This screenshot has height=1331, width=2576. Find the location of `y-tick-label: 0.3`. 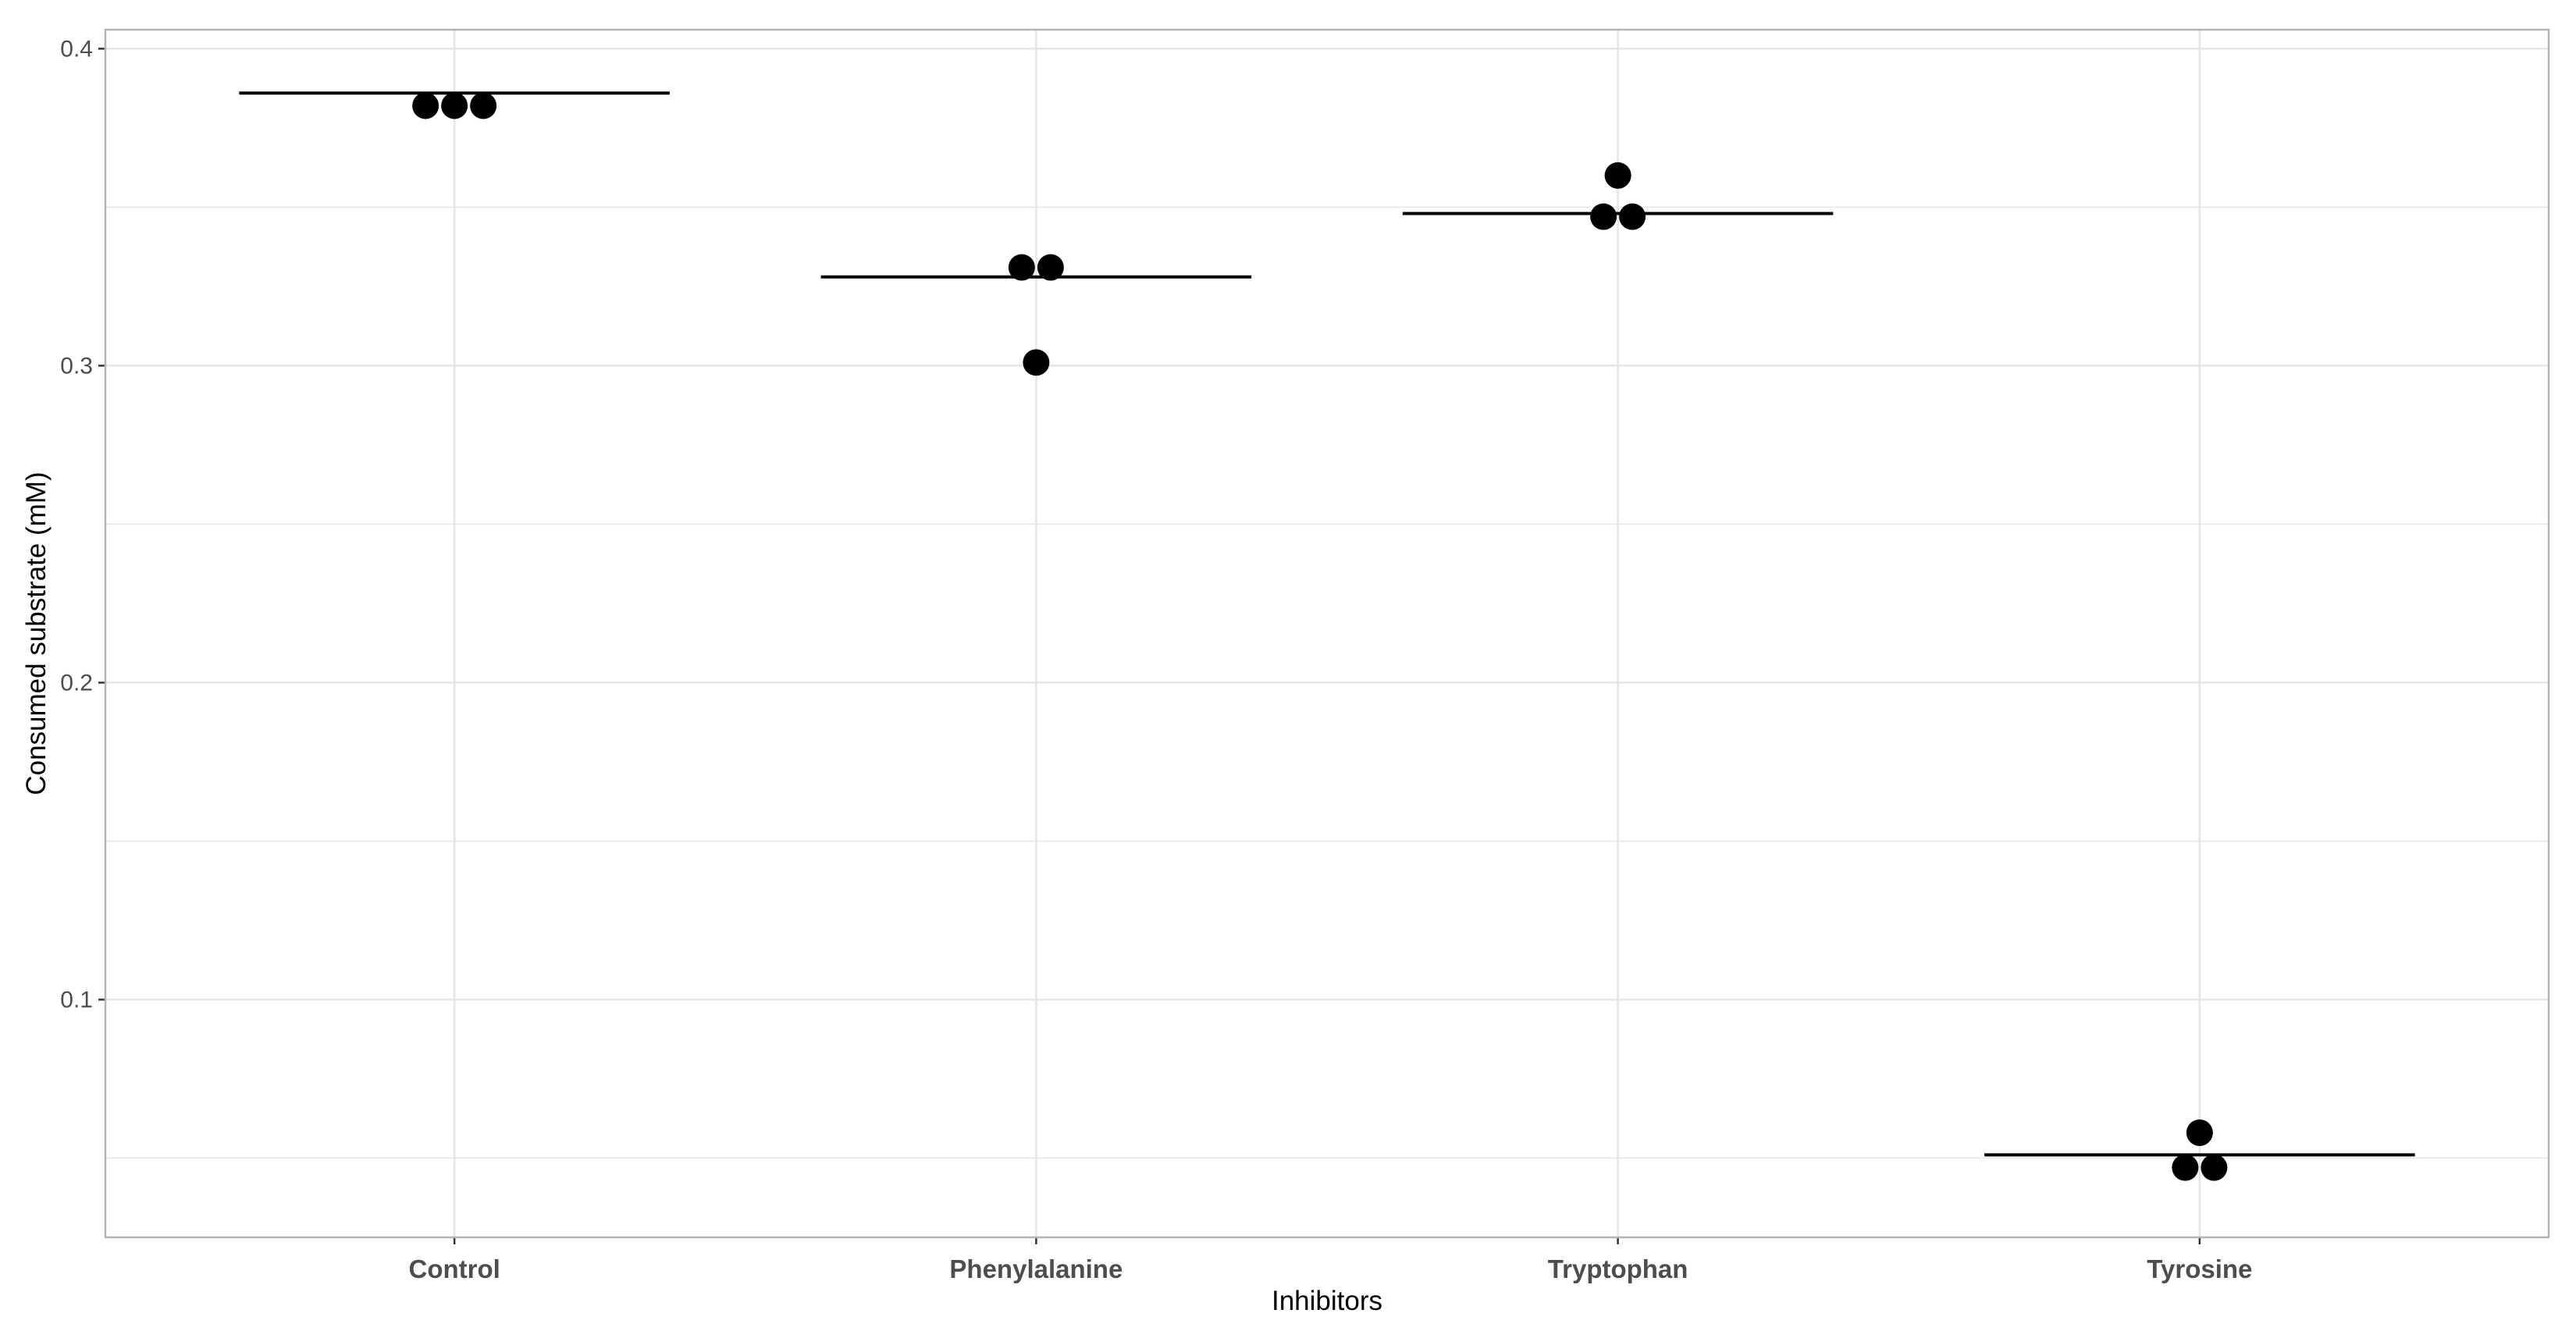

y-tick-label: 0.3 is located at coordinates (76, 366).